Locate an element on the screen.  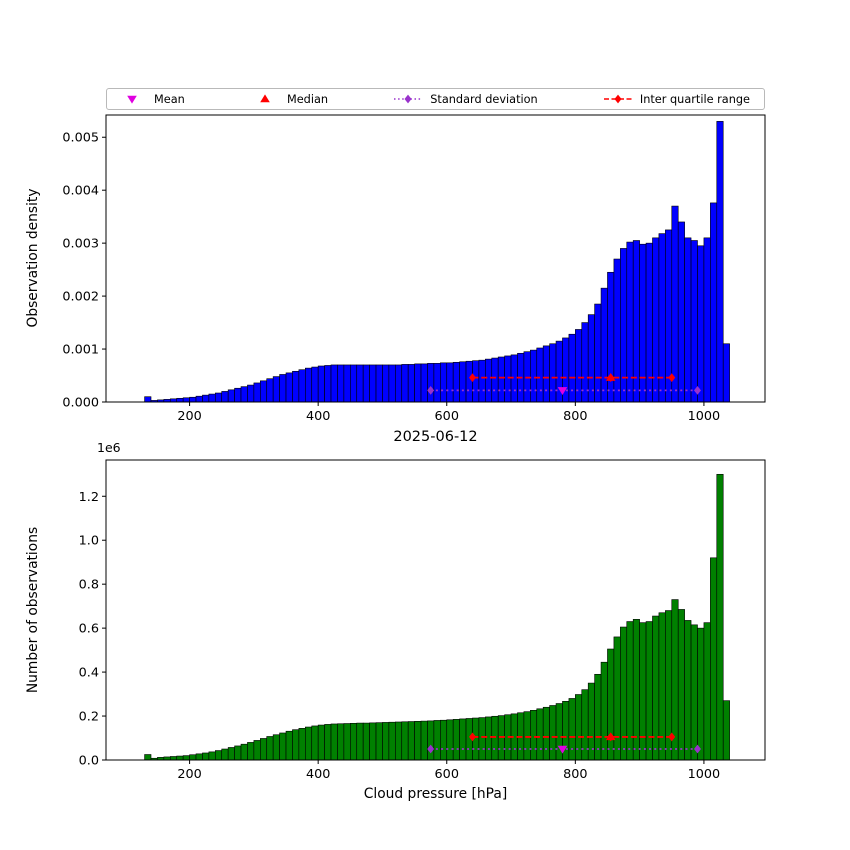
mean-marker-icon-glyph is located at coordinates (132, 99).